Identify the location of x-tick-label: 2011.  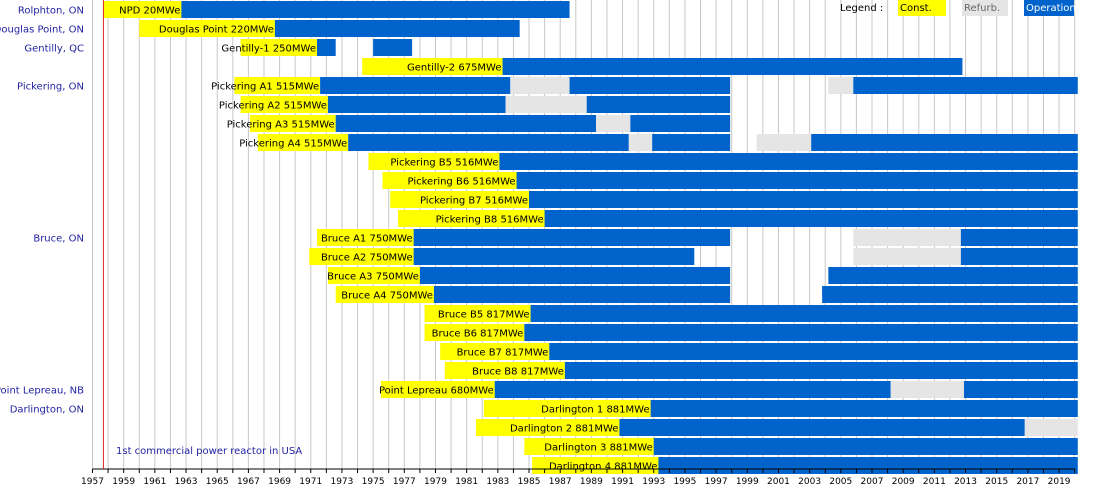
(934, 482).